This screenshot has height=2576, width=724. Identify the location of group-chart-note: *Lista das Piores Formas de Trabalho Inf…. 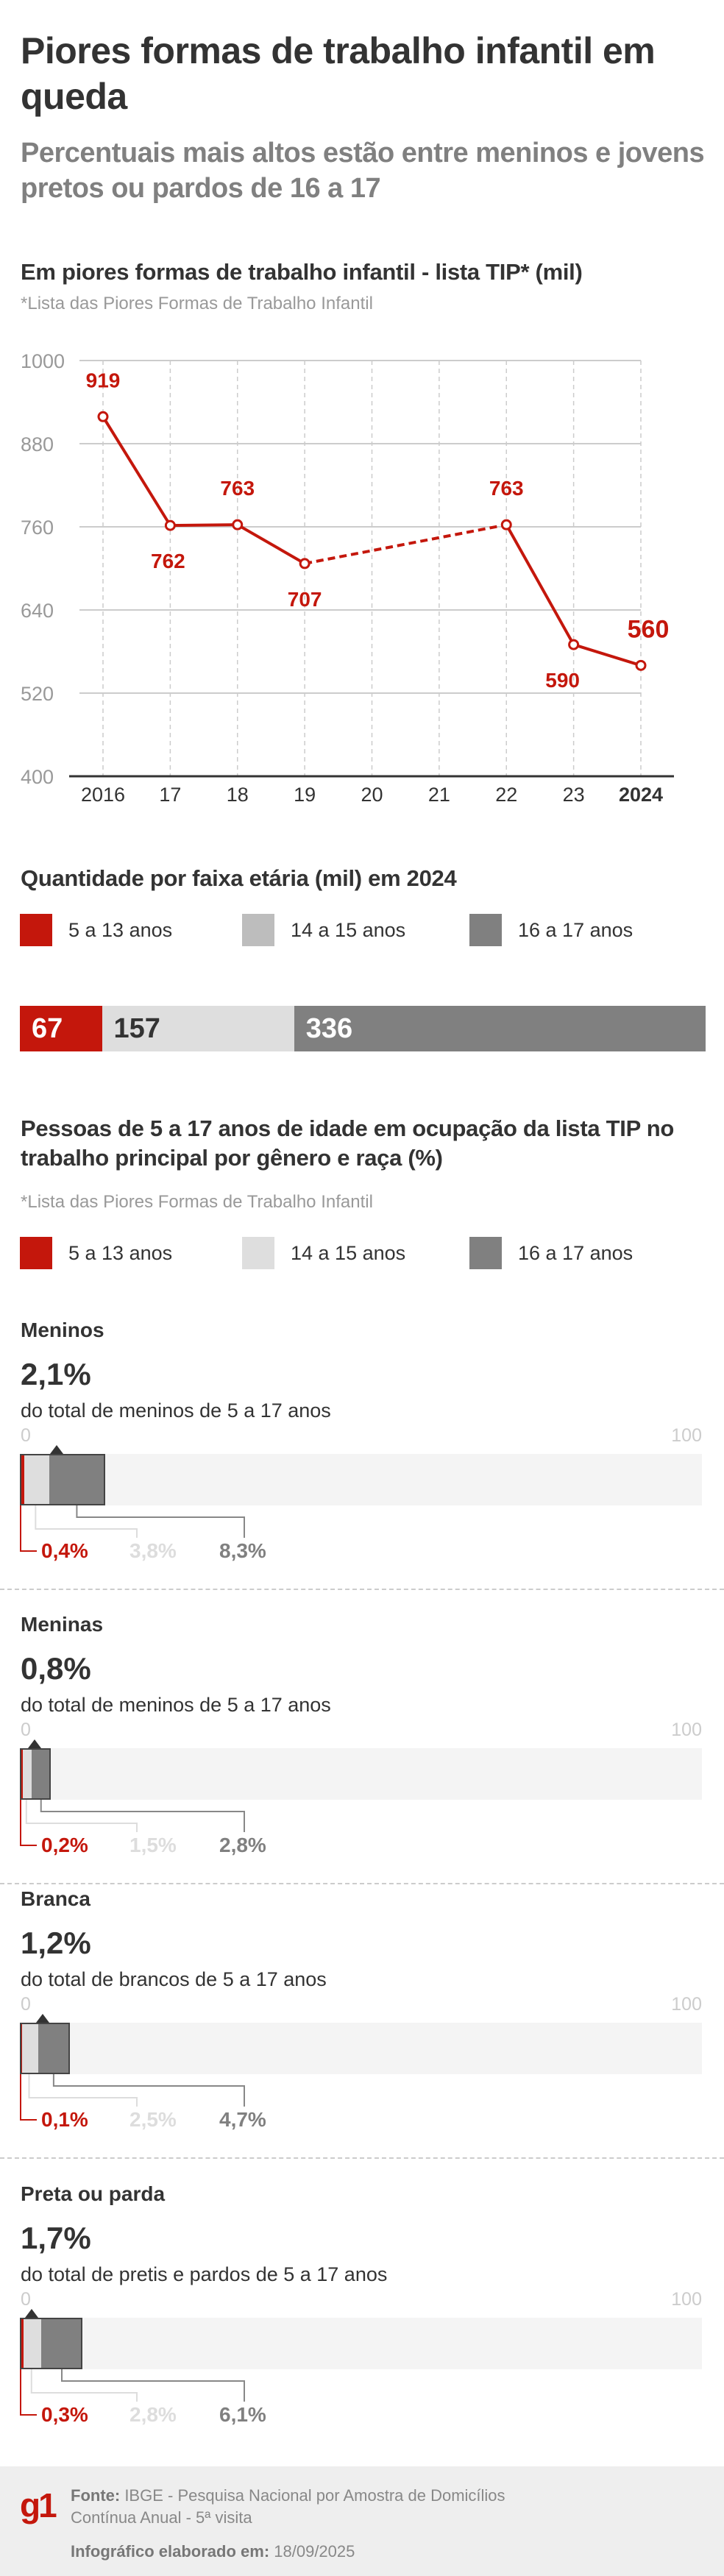
(197, 1202).